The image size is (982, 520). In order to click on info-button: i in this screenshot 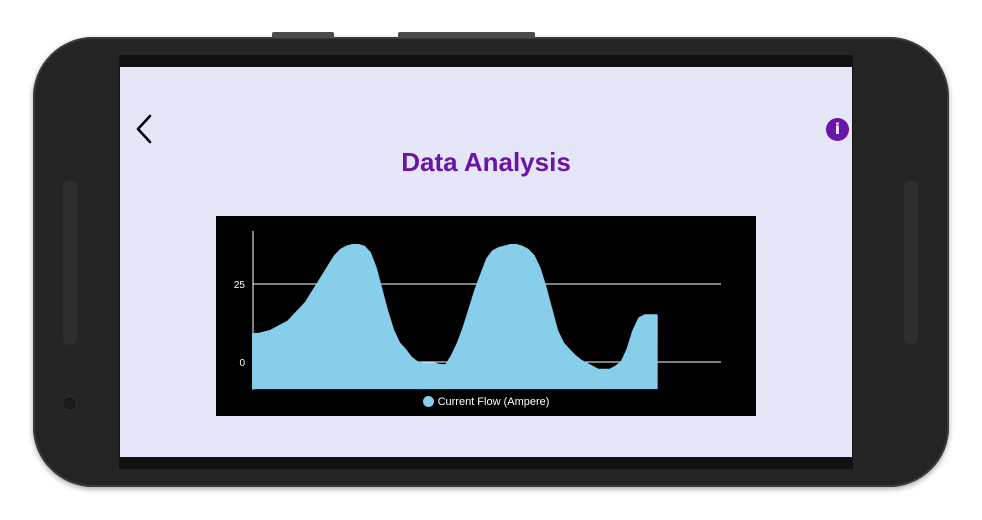, I will do `click(837, 129)`.